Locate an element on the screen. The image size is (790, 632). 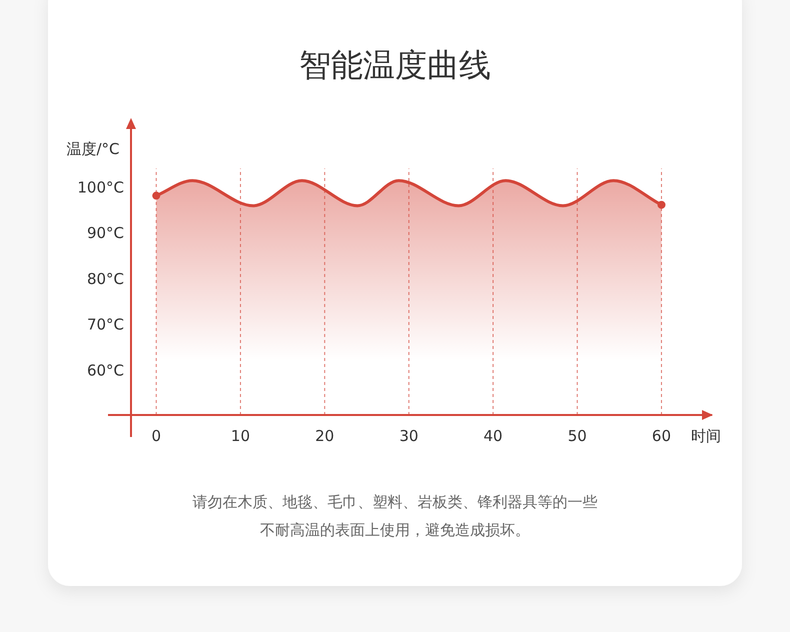
x-tick-label: 60 is located at coordinates (662, 436).